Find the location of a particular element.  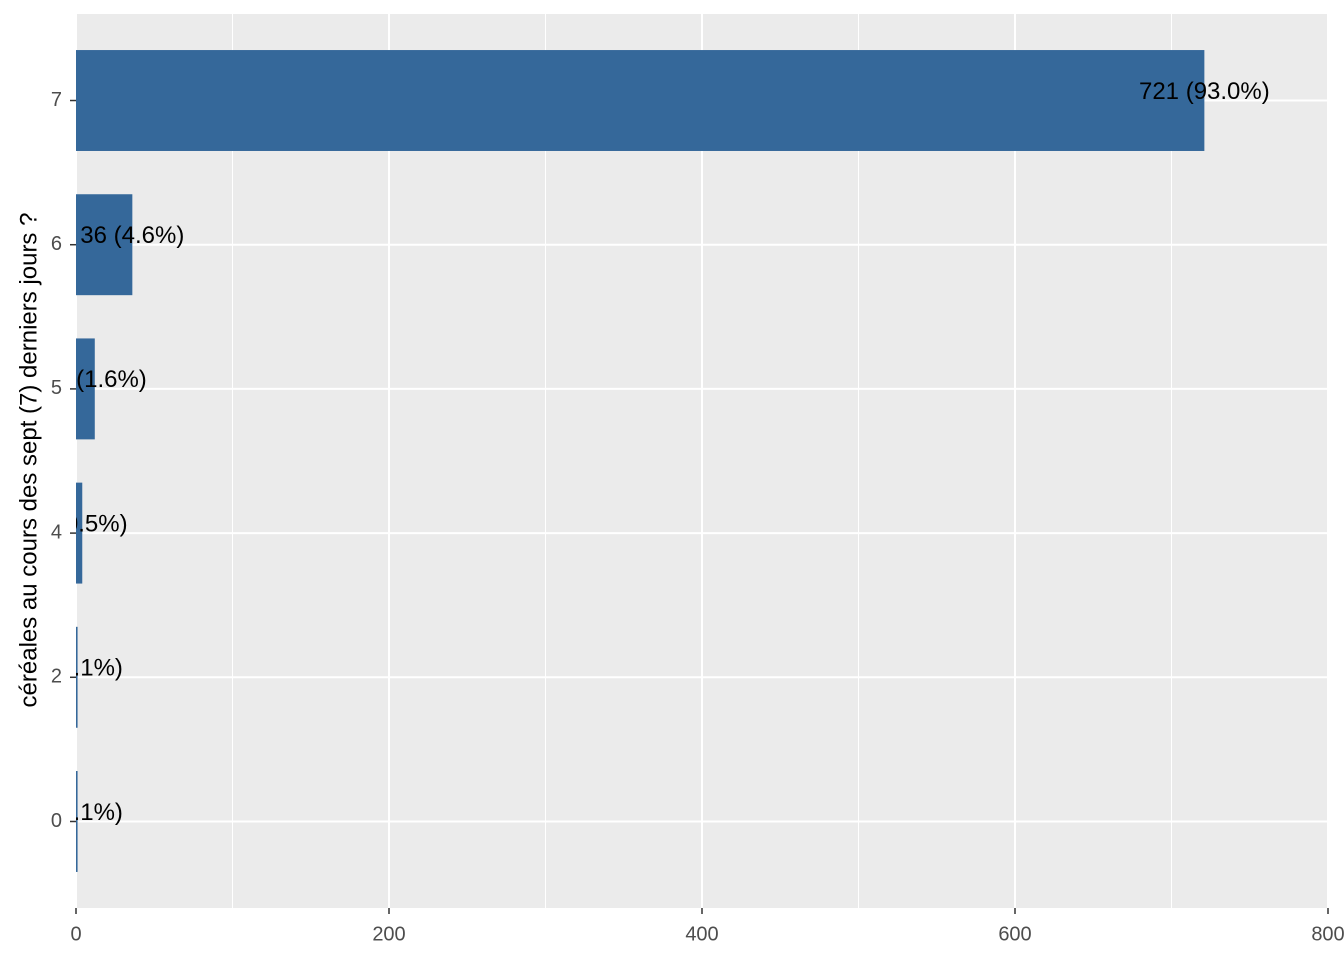

x-tick-label: 0 is located at coordinates (75, 934).